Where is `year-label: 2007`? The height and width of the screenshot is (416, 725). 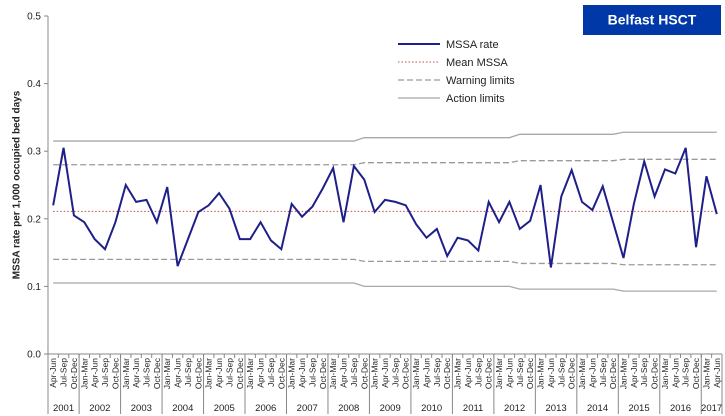
year-label: 2007 is located at coordinates (307, 408).